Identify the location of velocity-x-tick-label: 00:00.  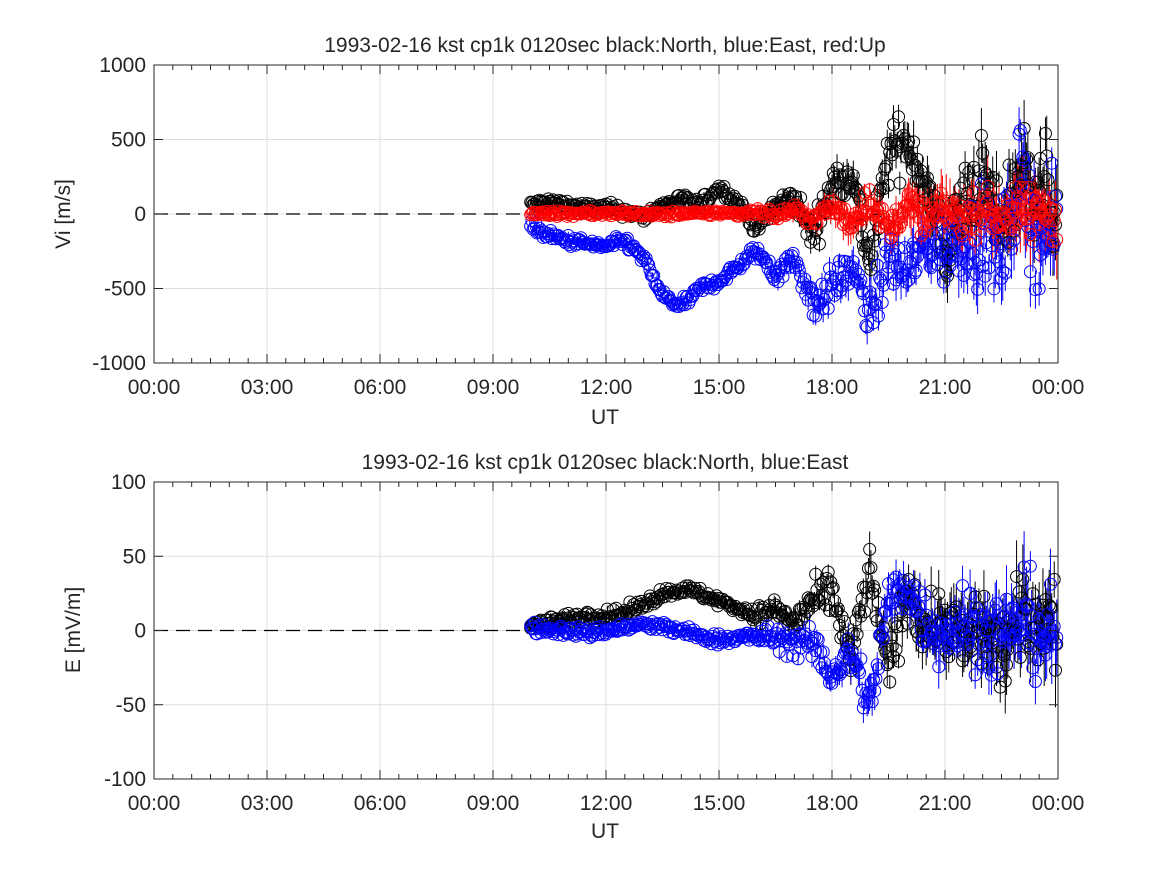
(1058, 387).